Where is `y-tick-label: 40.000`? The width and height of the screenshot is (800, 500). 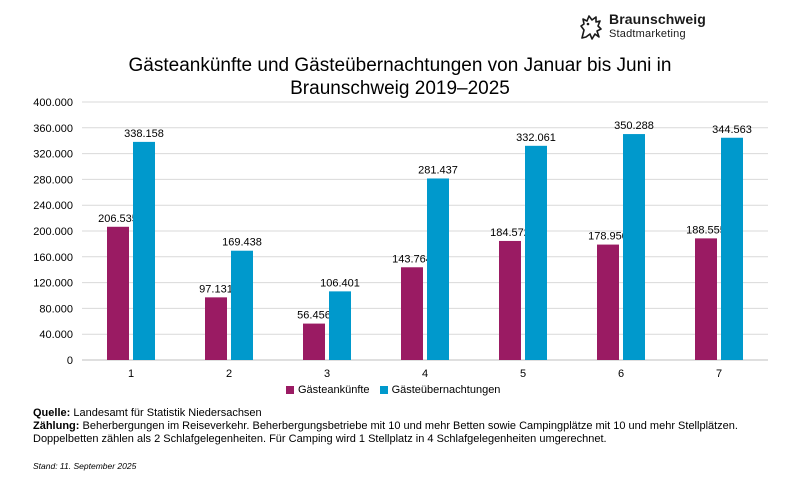 y-tick-label: 40.000 is located at coordinates (56, 335).